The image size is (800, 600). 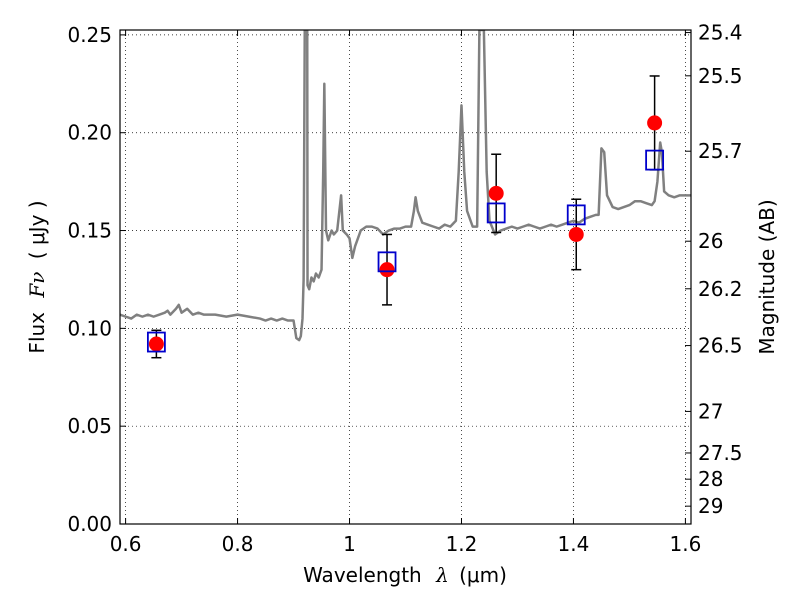 I want to click on x-axis-label-symbol: λ, so click(x=442, y=575).